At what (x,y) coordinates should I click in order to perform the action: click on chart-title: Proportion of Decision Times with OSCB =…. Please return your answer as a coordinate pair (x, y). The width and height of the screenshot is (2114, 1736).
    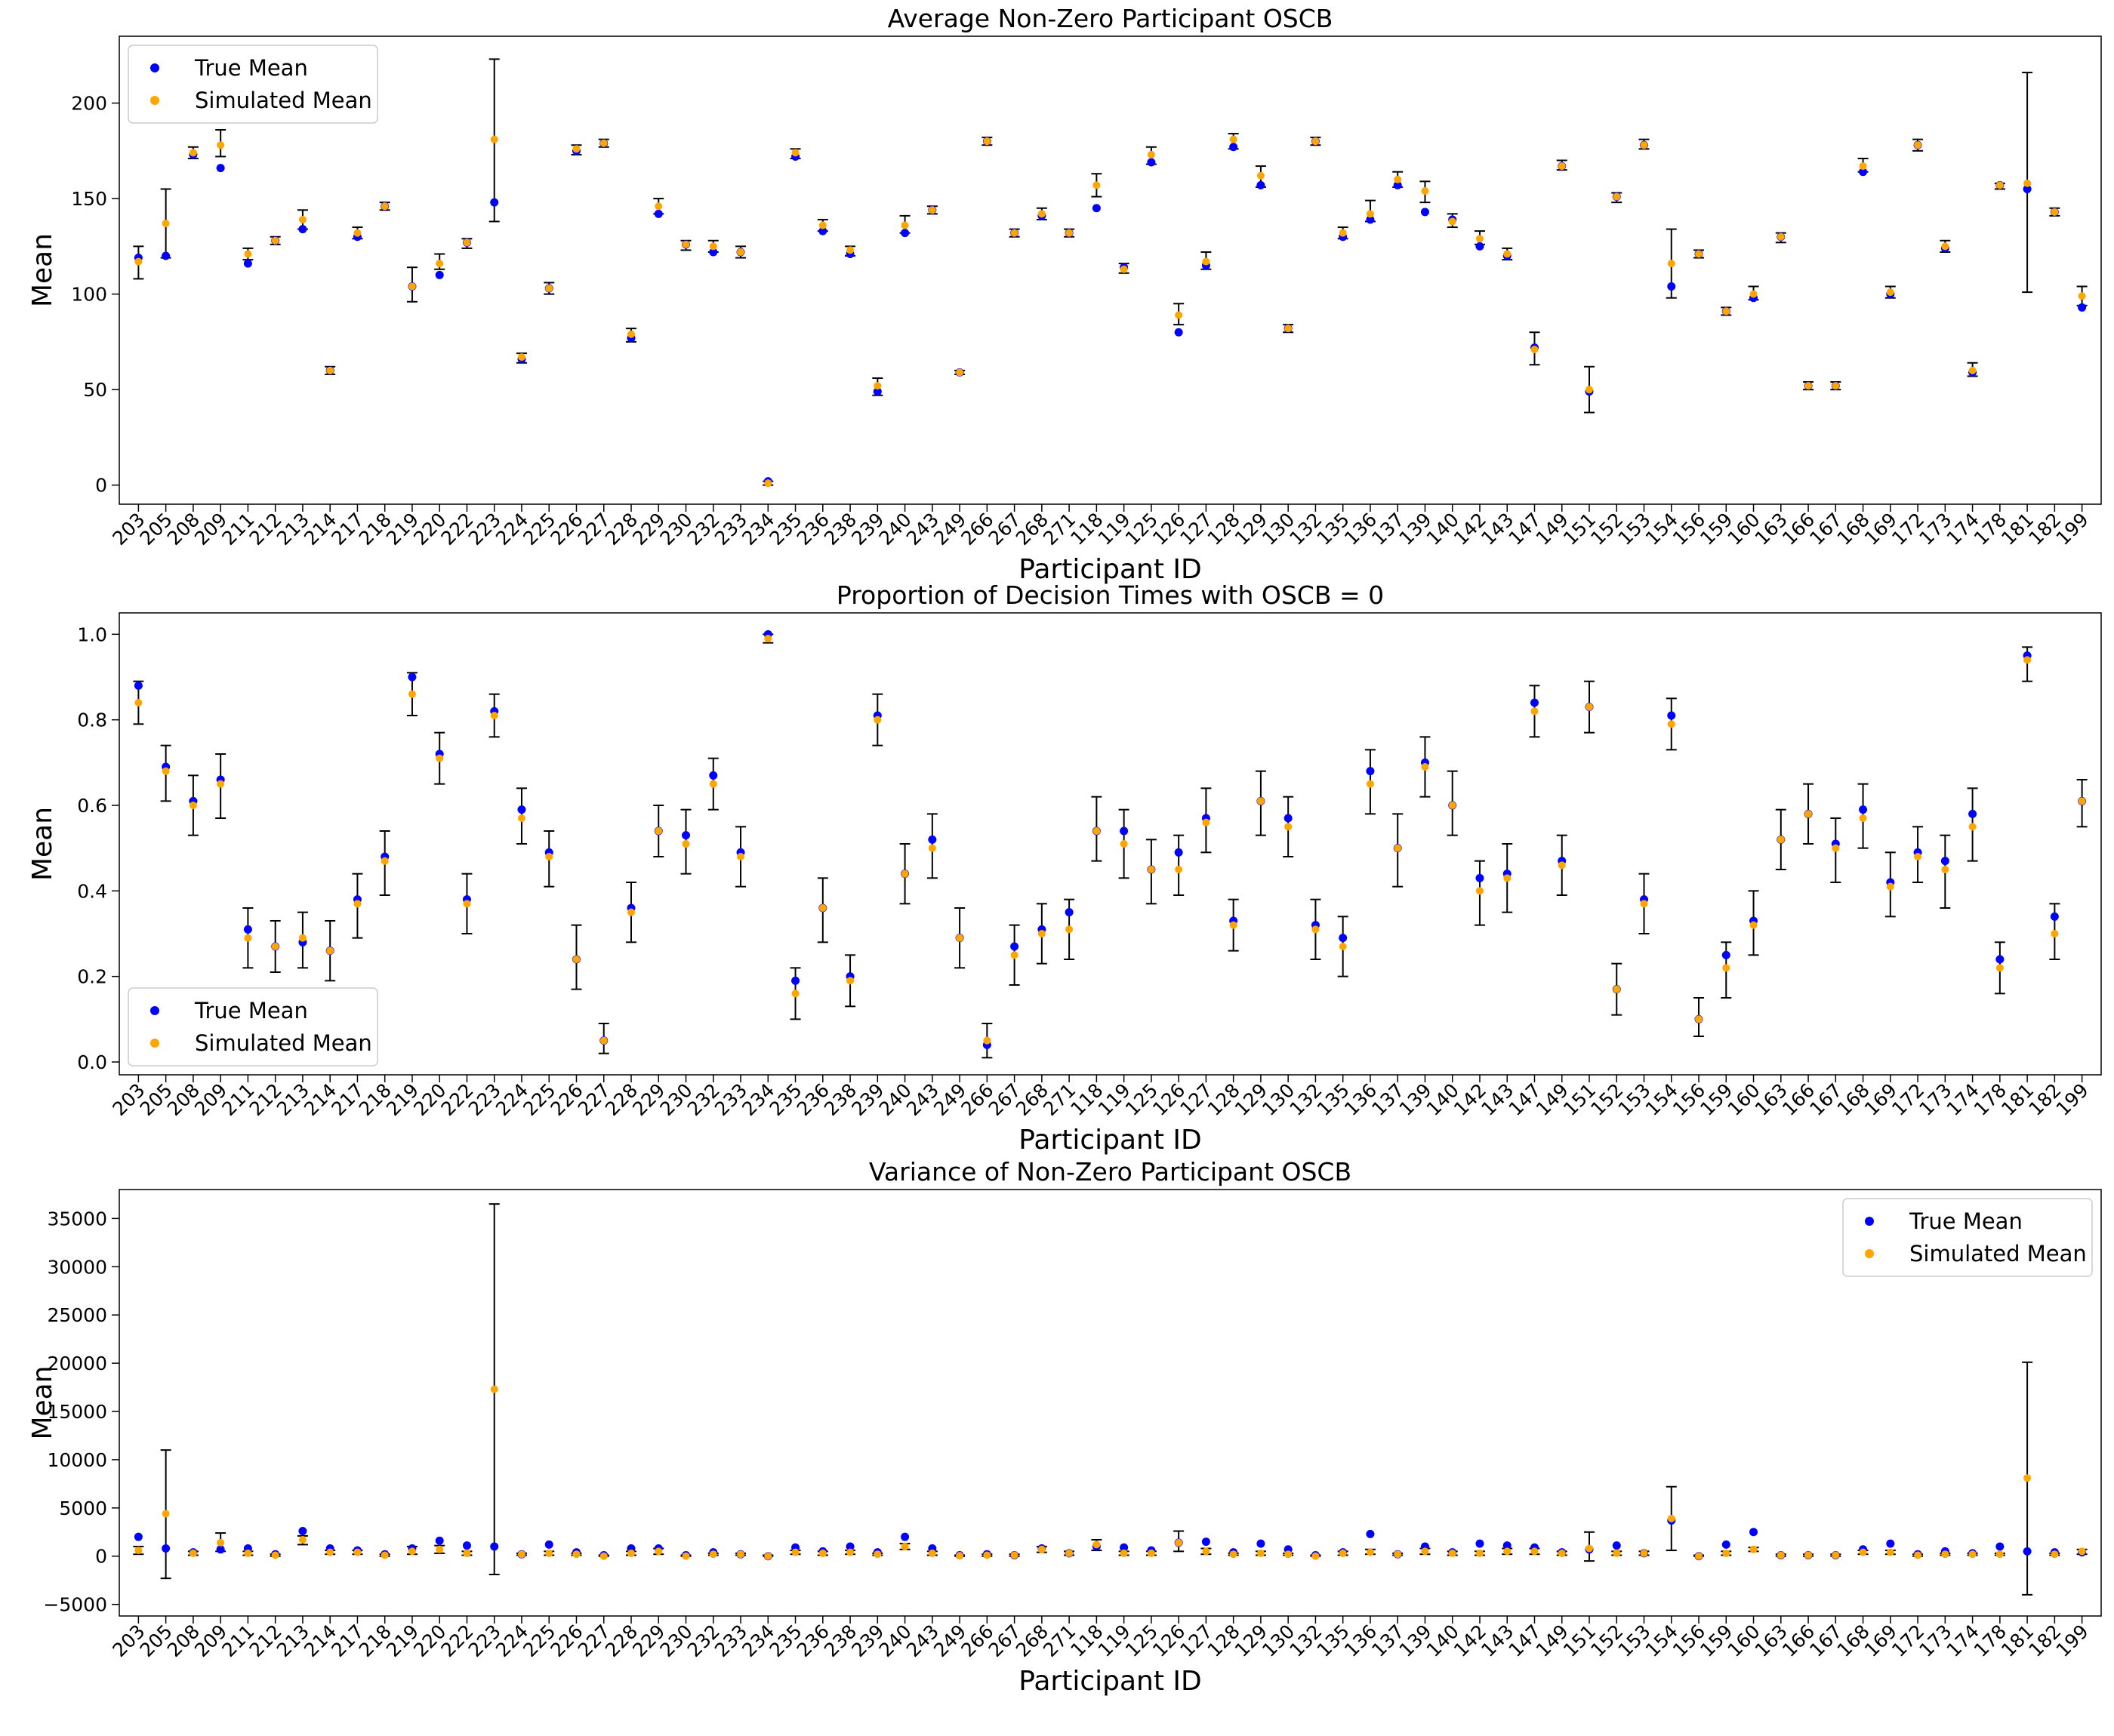
    Looking at the image, I should click on (1111, 595).